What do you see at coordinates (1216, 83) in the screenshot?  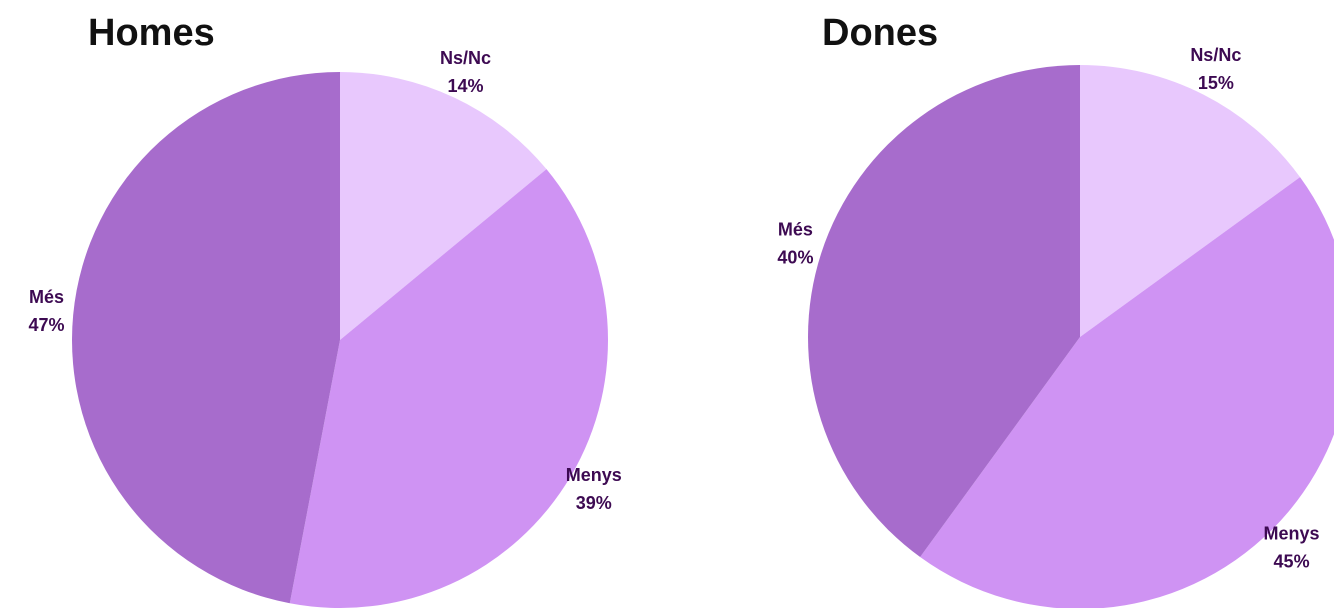 I see `slice-value-label: 15%` at bounding box center [1216, 83].